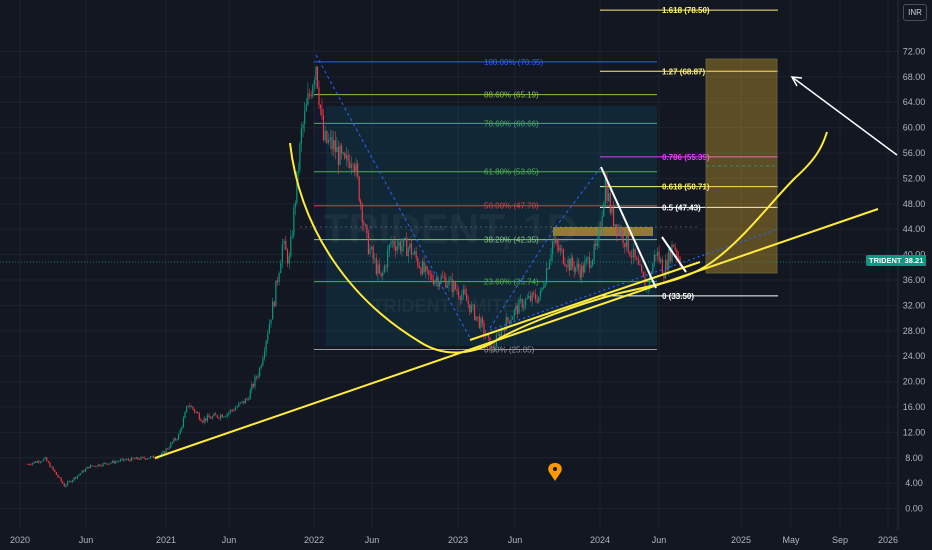 The width and height of the screenshot is (932, 550). I want to click on fib-level-label: 61.80% (53.05), so click(511, 172).